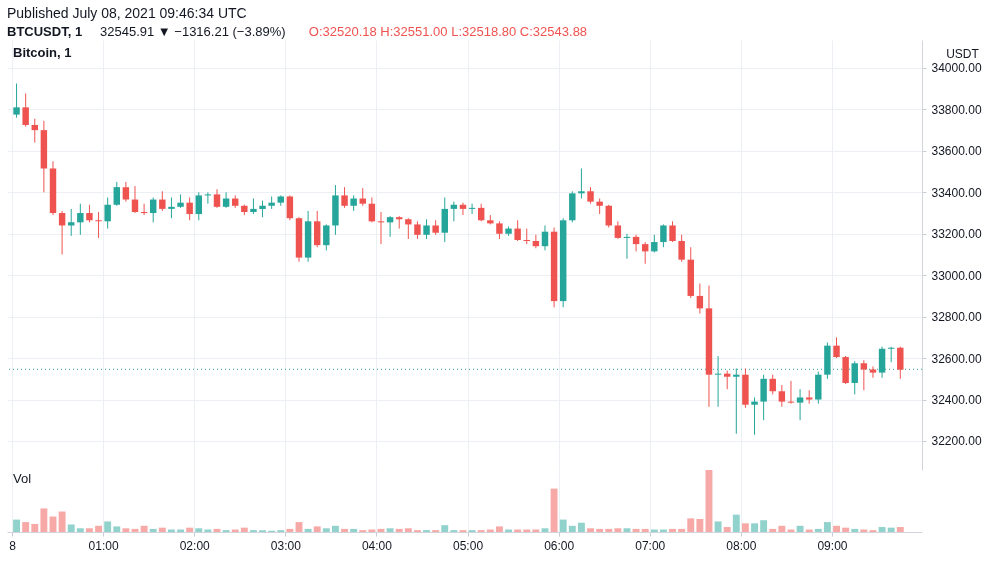 Image resolution: width=1006 pixels, height=585 pixels. I want to click on y-tick-label: 32400.00, so click(956, 400).